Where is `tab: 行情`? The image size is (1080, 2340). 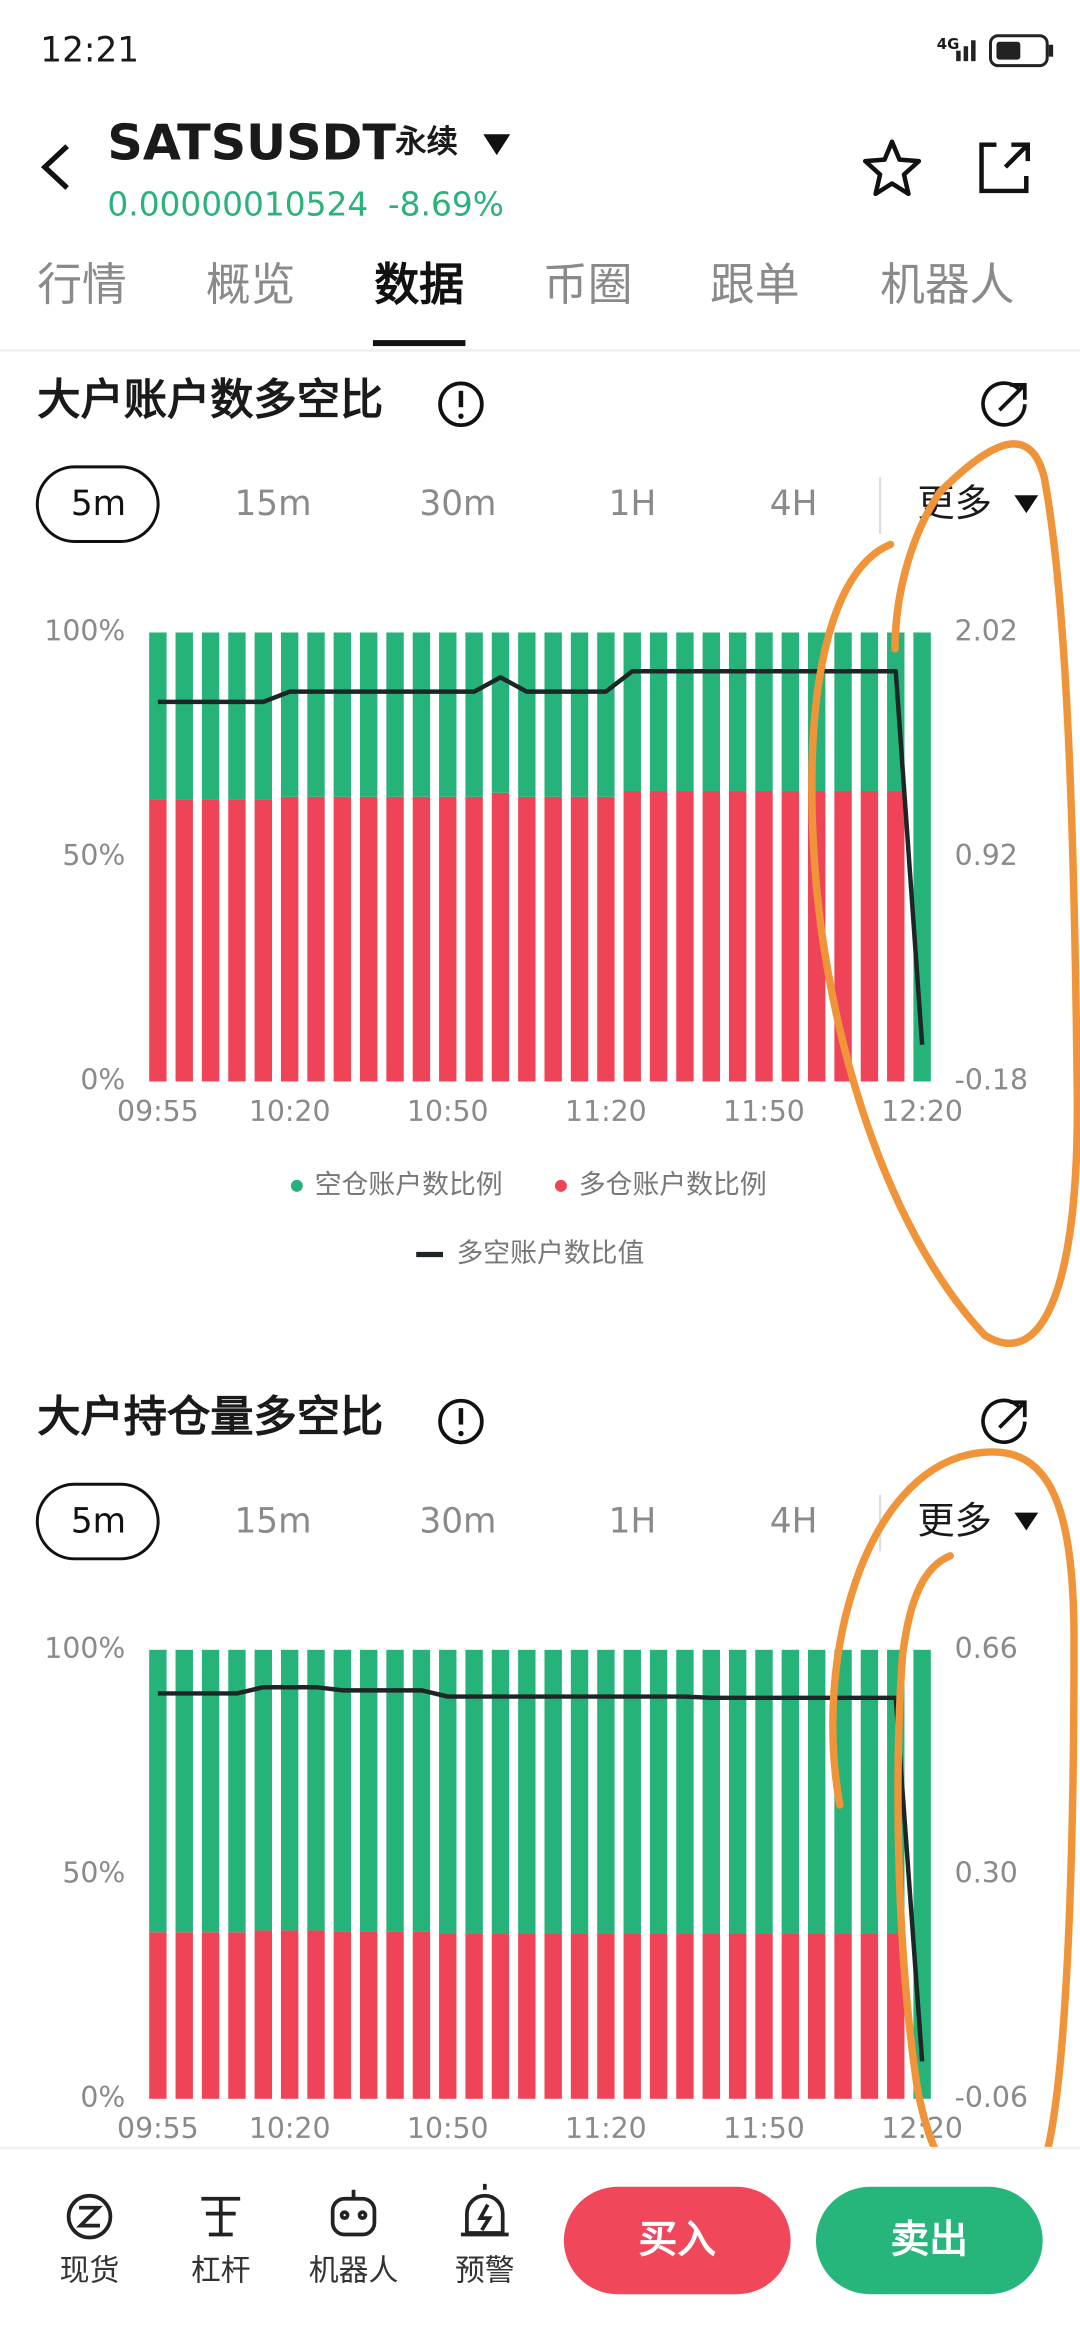 tab: 行情 is located at coordinates (82, 284).